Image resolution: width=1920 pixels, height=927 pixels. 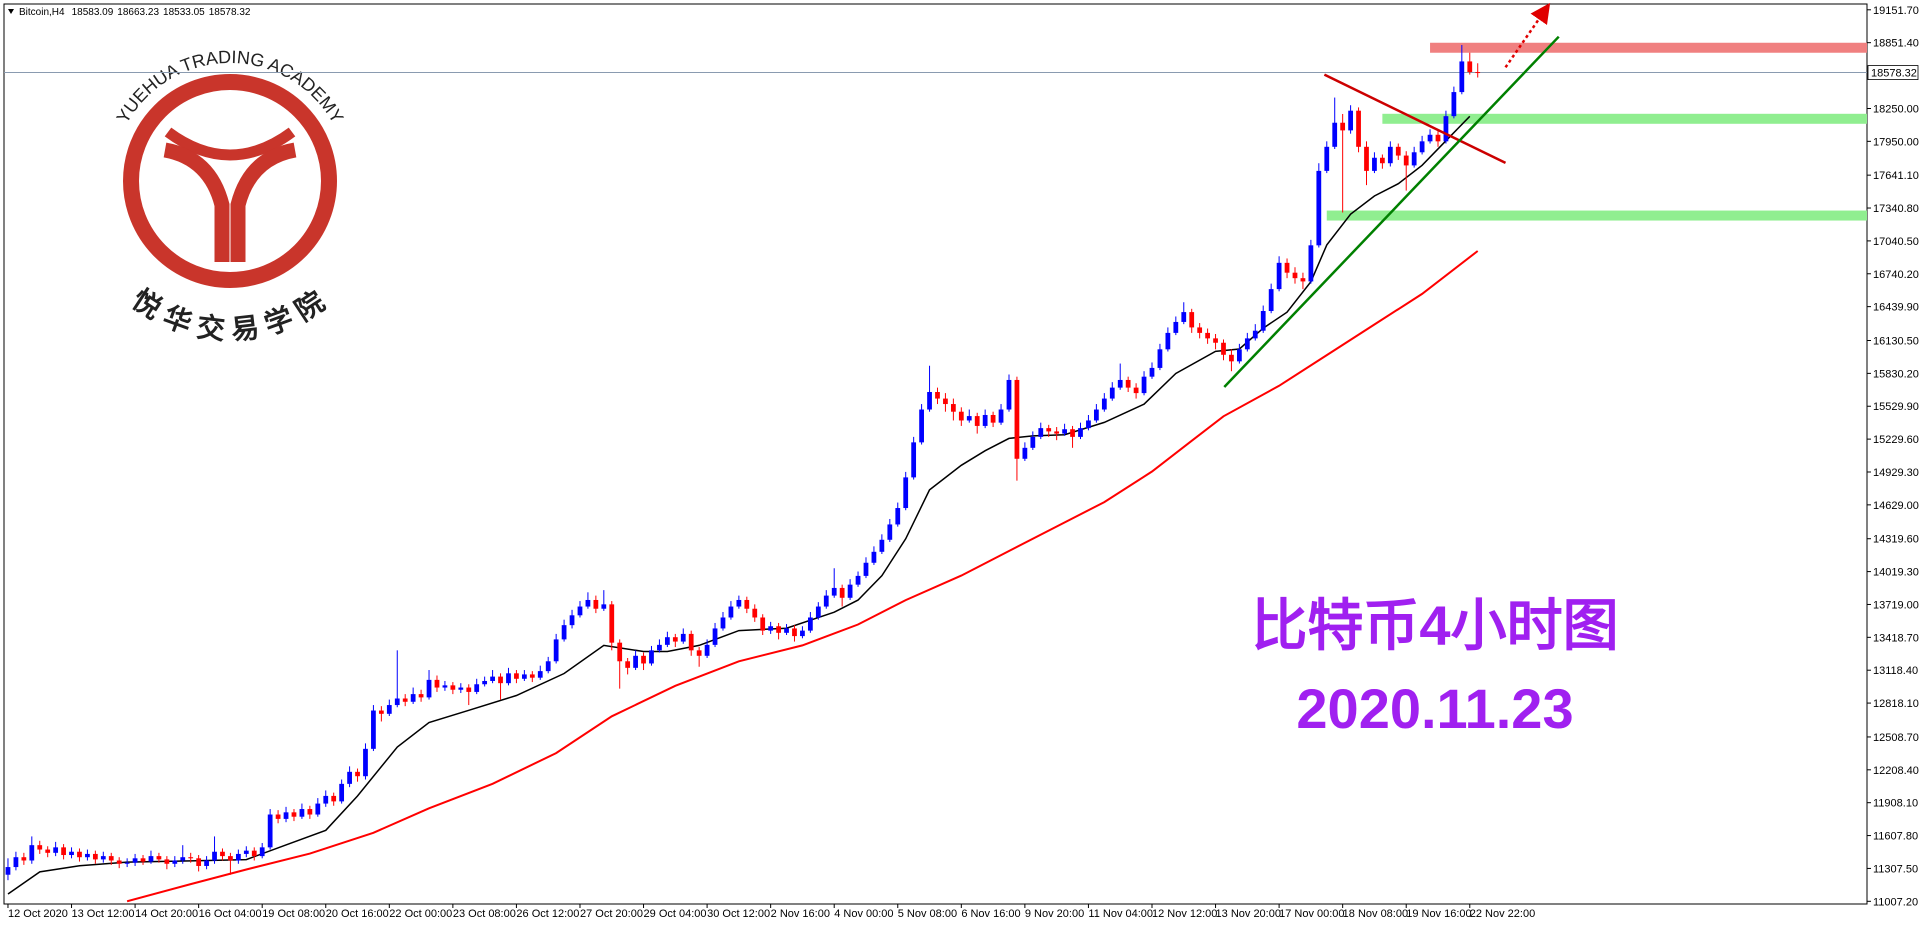 What do you see at coordinates (230, 914) in the screenshot?
I see `x-tick-label: 16 Oct 04:00` at bounding box center [230, 914].